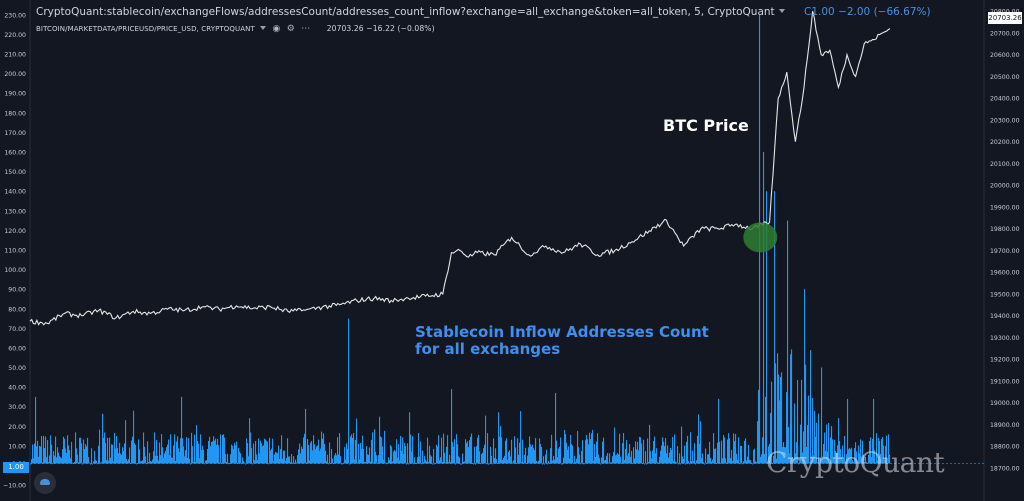 The width and height of the screenshot is (1024, 501). Describe the element at coordinates (276, 29) in the screenshot. I see `eye-icon: ◉` at that location.